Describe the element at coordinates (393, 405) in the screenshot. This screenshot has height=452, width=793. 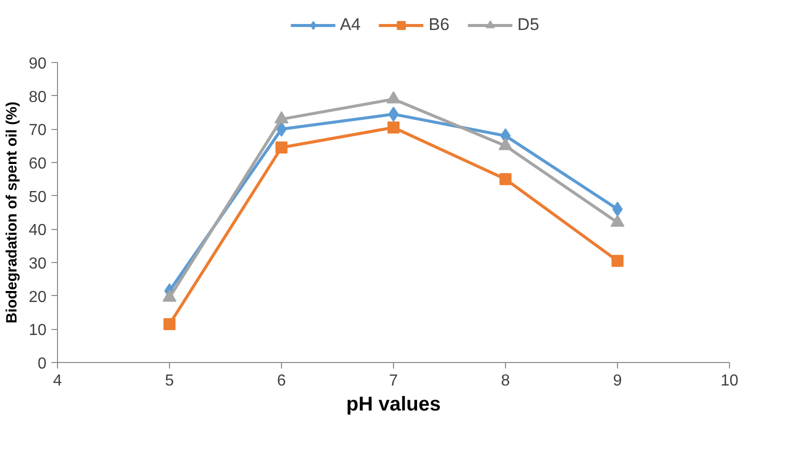
I see `x-axis-title: pH values` at that location.